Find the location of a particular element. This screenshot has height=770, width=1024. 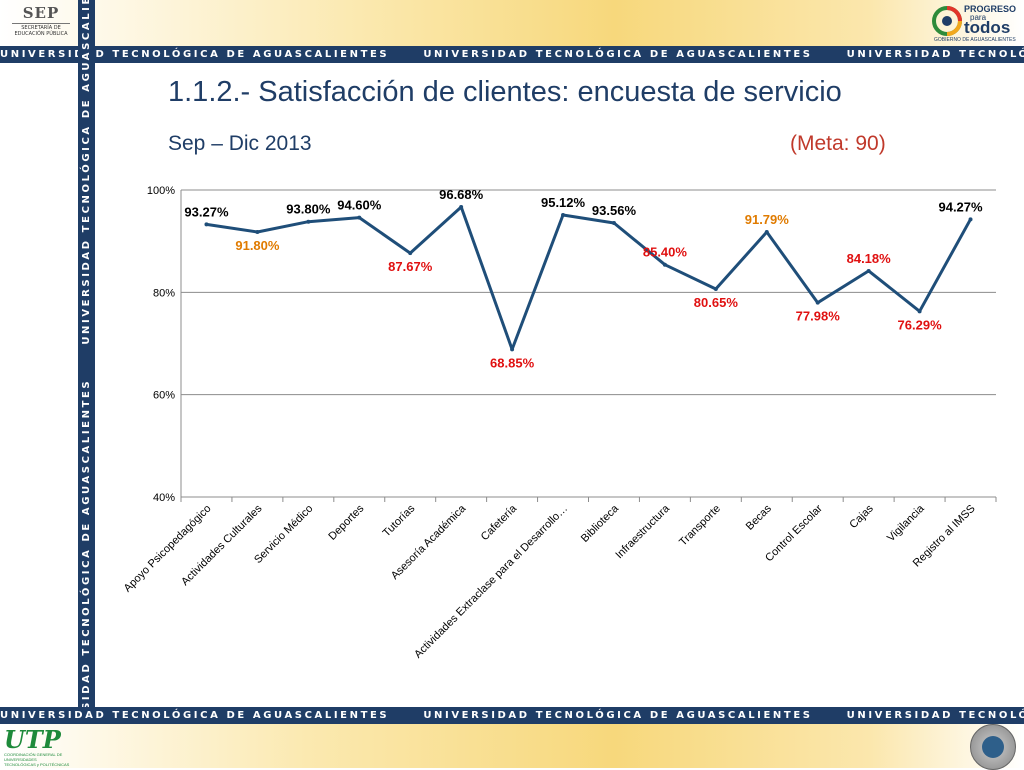

y-tick-label: 40% is located at coordinates (164, 498).